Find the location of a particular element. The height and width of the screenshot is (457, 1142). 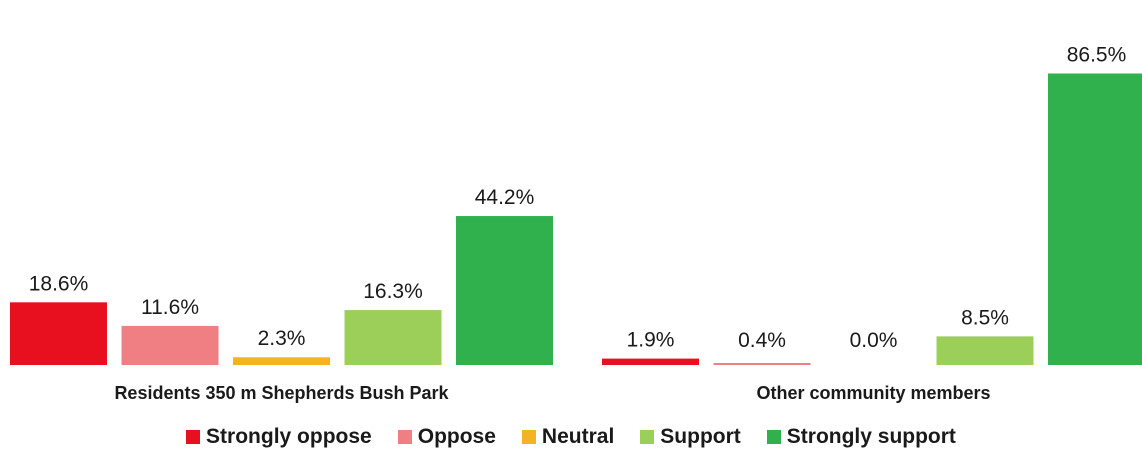

legend-item: Neutral is located at coordinates (568, 437).